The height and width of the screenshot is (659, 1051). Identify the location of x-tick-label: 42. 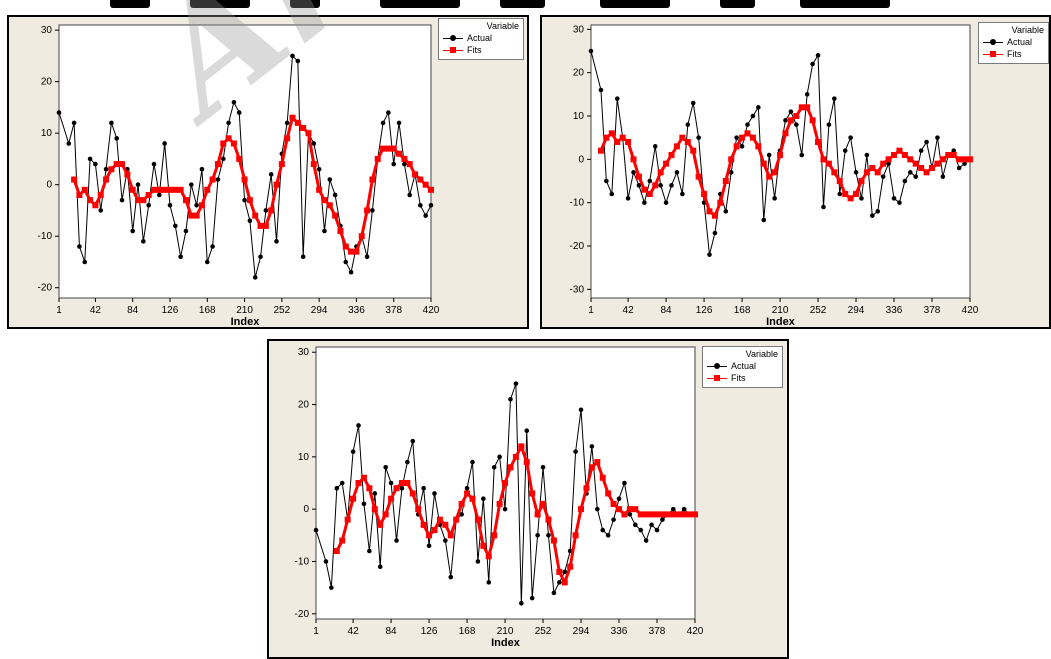
(96, 310).